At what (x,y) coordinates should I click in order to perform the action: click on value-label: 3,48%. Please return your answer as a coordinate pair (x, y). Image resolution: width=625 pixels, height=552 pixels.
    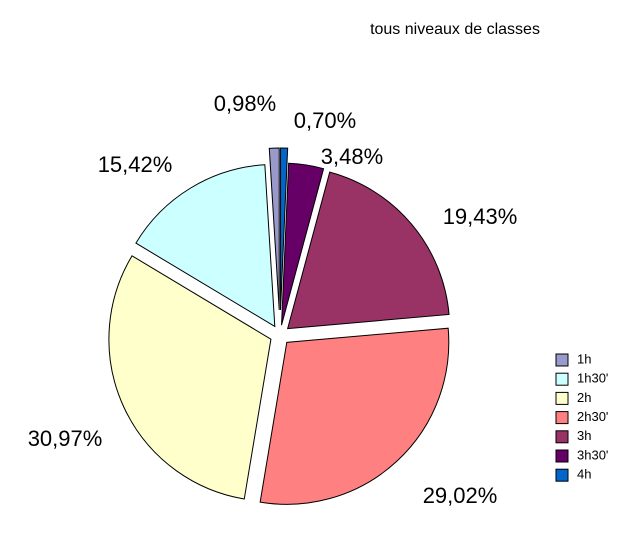
    Looking at the image, I should click on (352, 156).